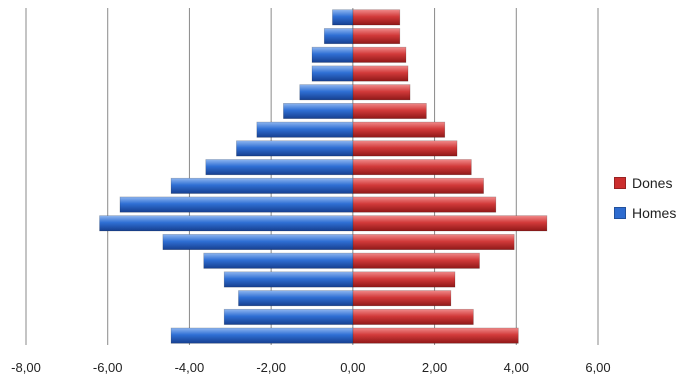 The width and height of the screenshot is (680, 374). What do you see at coordinates (434, 367) in the screenshot?
I see `x-tick-label: 2,00` at bounding box center [434, 367].